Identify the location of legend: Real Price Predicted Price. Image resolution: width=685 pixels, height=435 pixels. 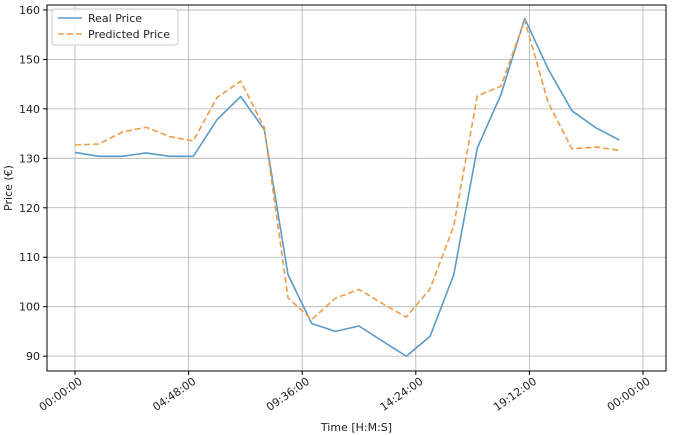
(115, 27).